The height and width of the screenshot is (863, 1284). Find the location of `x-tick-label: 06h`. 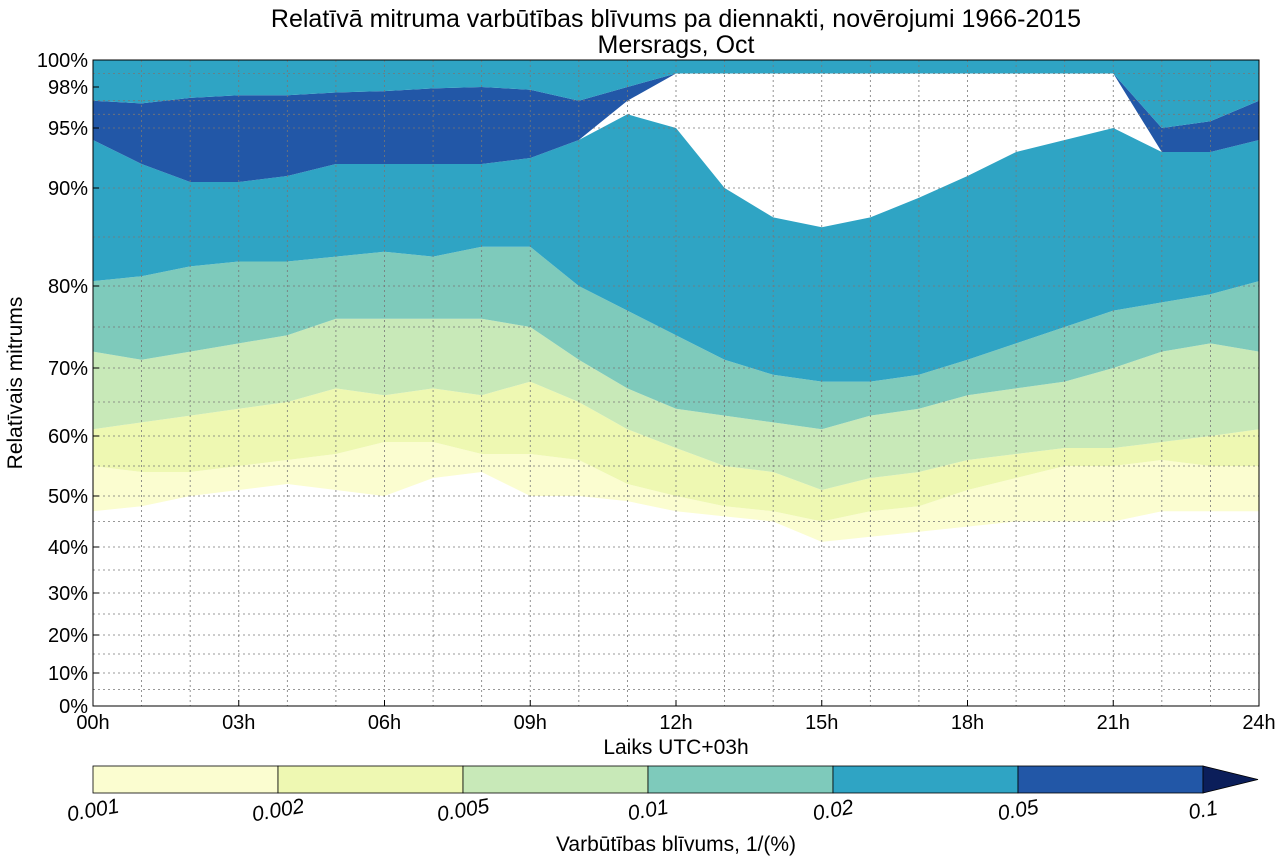

x-tick-label: 06h is located at coordinates (384, 723).